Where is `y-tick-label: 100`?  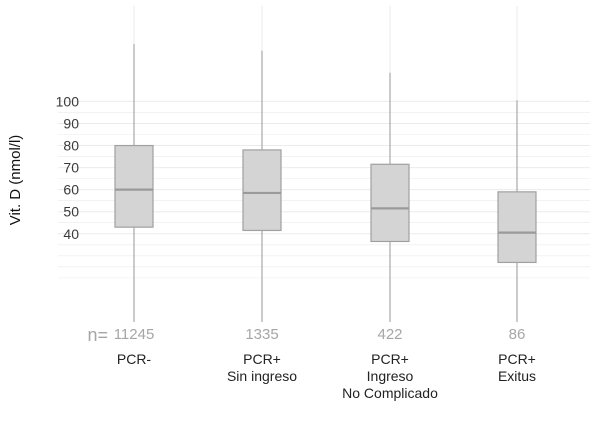
y-tick-label: 100 is located at coordinates (68, 101).